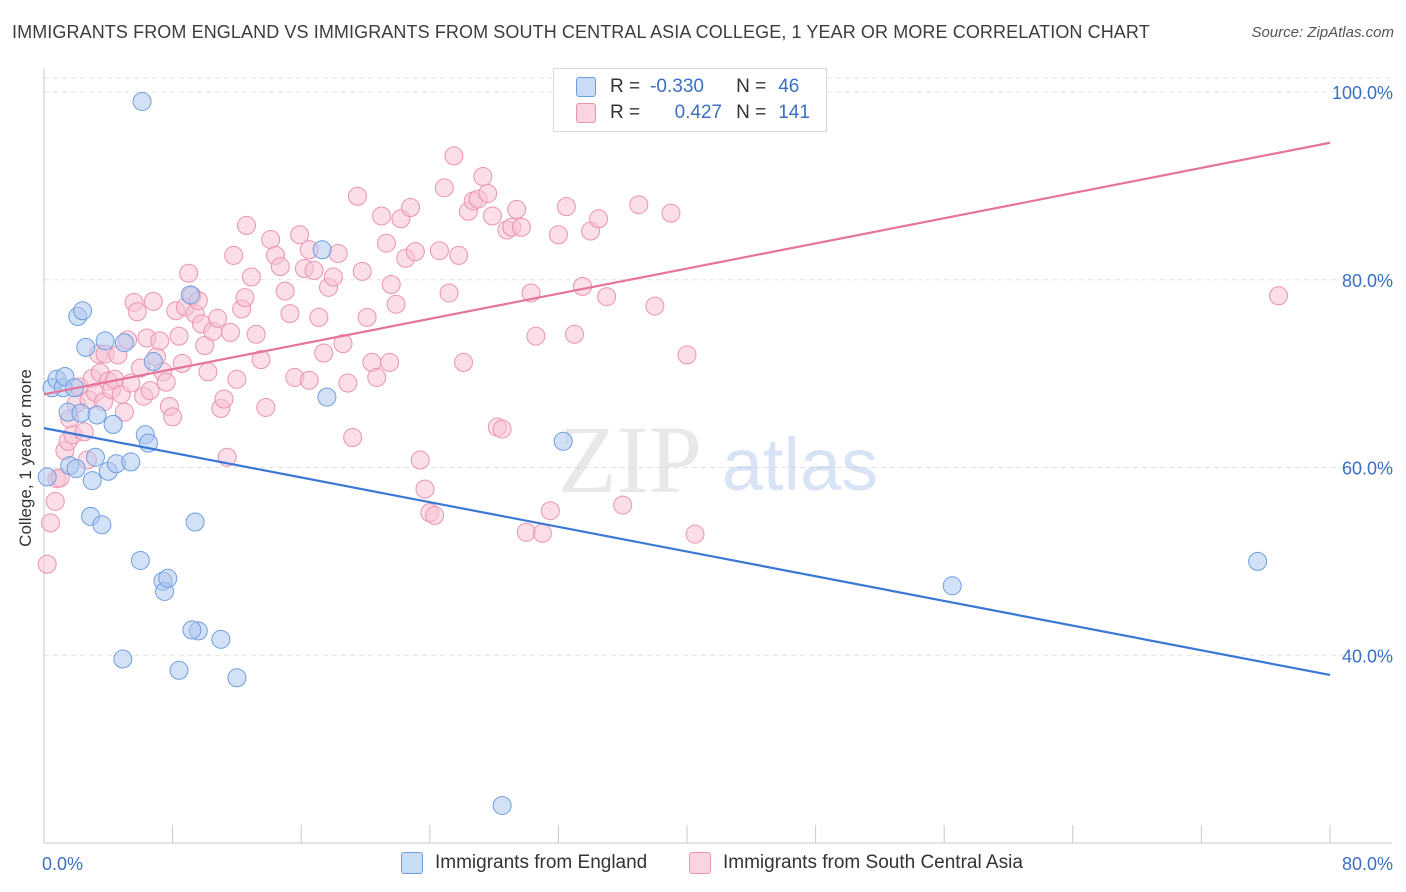 The width and height of the screenshot is (1406, 892). I want to click on england-legend-swatch, so click(412, 863).